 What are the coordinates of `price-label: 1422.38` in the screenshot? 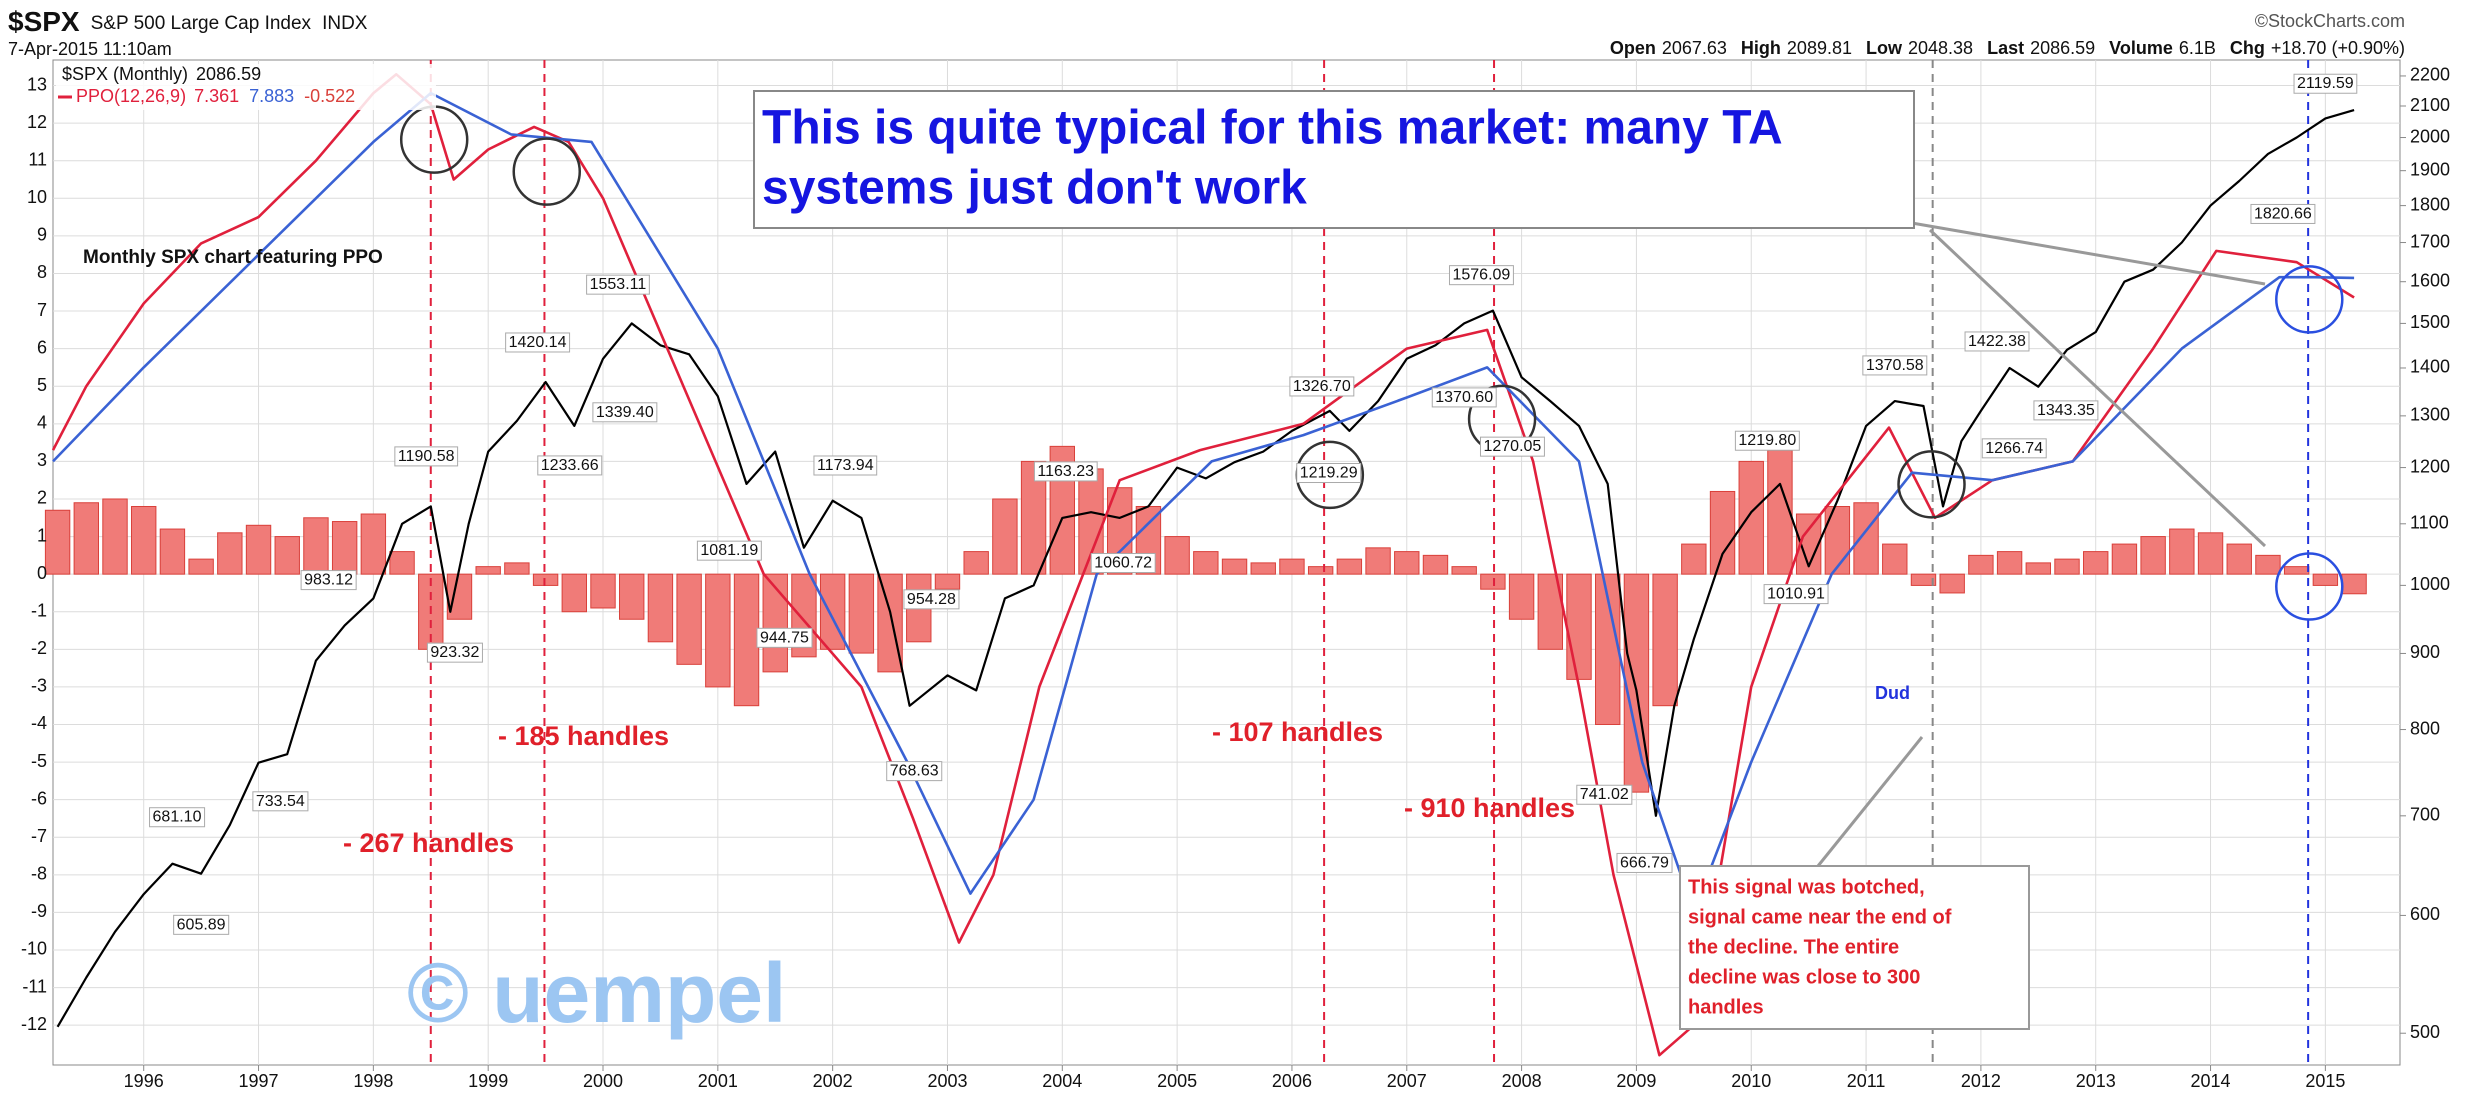 It's located at (1997, 341).